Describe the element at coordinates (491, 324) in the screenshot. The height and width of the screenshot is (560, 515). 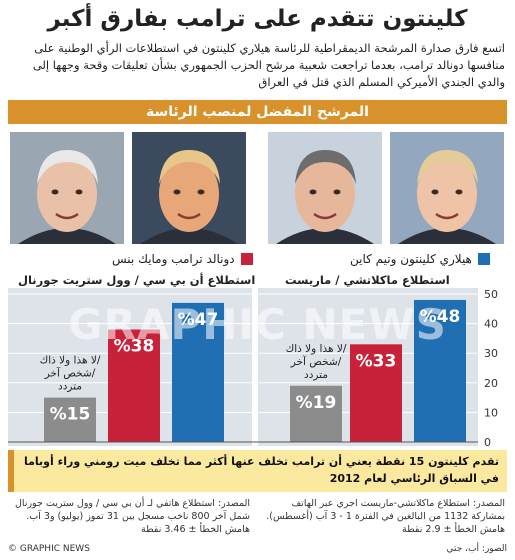
I see `y-tick-label: 40` at that location.